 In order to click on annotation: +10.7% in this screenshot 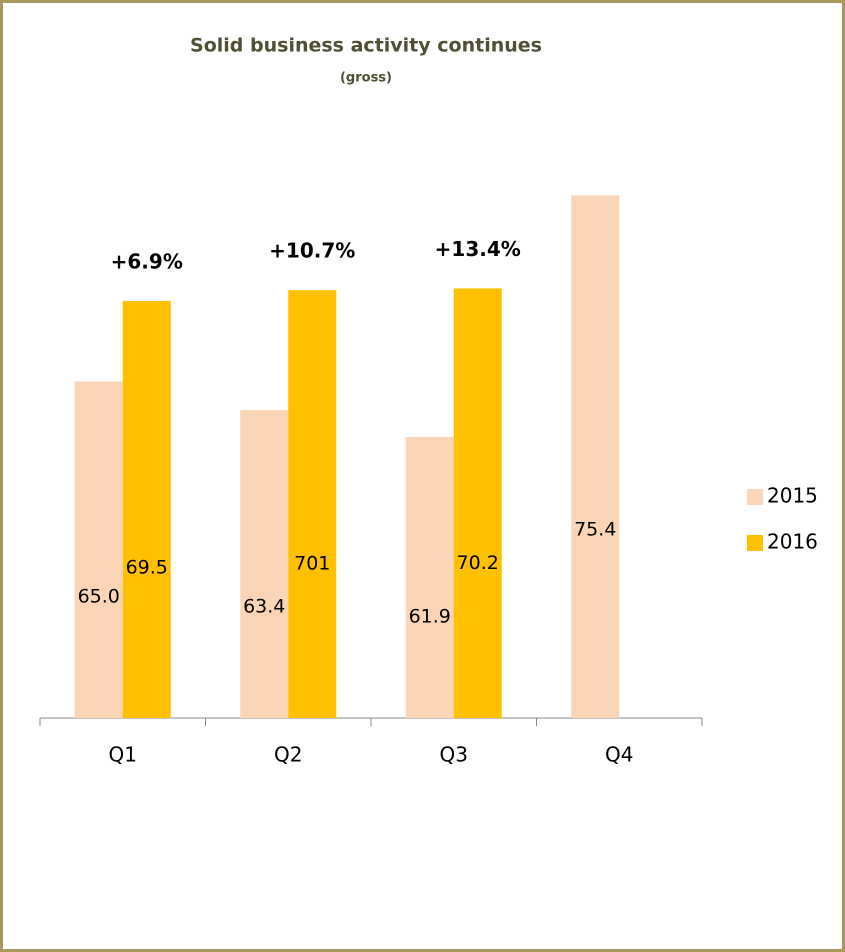, I will do `click(312, 251)`.